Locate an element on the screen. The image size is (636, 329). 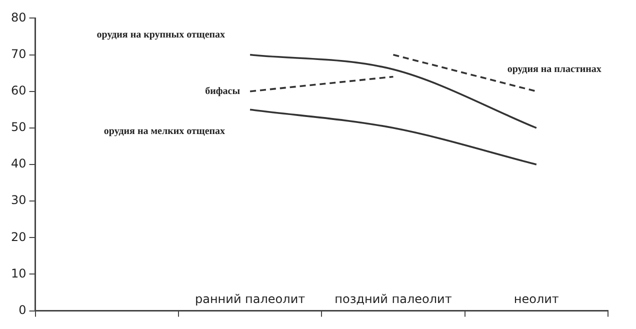
series-label: бифасы is located at coordinates (222, 91).